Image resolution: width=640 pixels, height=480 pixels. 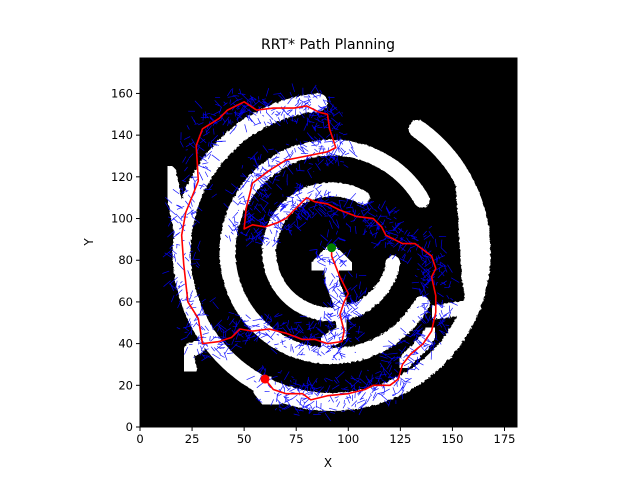 What do you see at coordinates (129, 427) in the screenshot?
I see `y-tick-label: 0` at bounding box center [129, 427].